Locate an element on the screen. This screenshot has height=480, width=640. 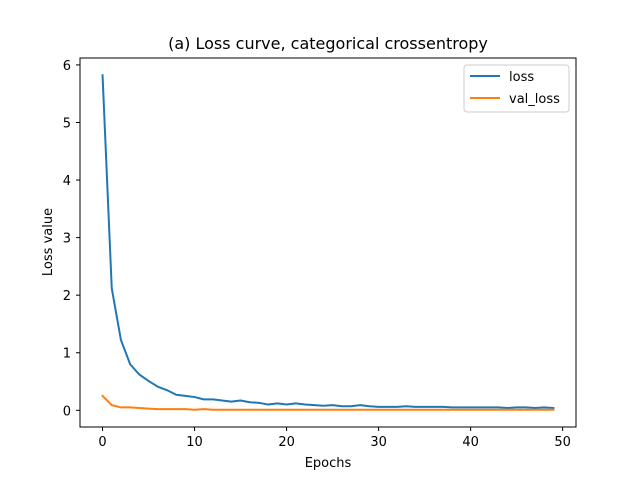
y-tick-label: 4 is located at coordinates (67, 181).